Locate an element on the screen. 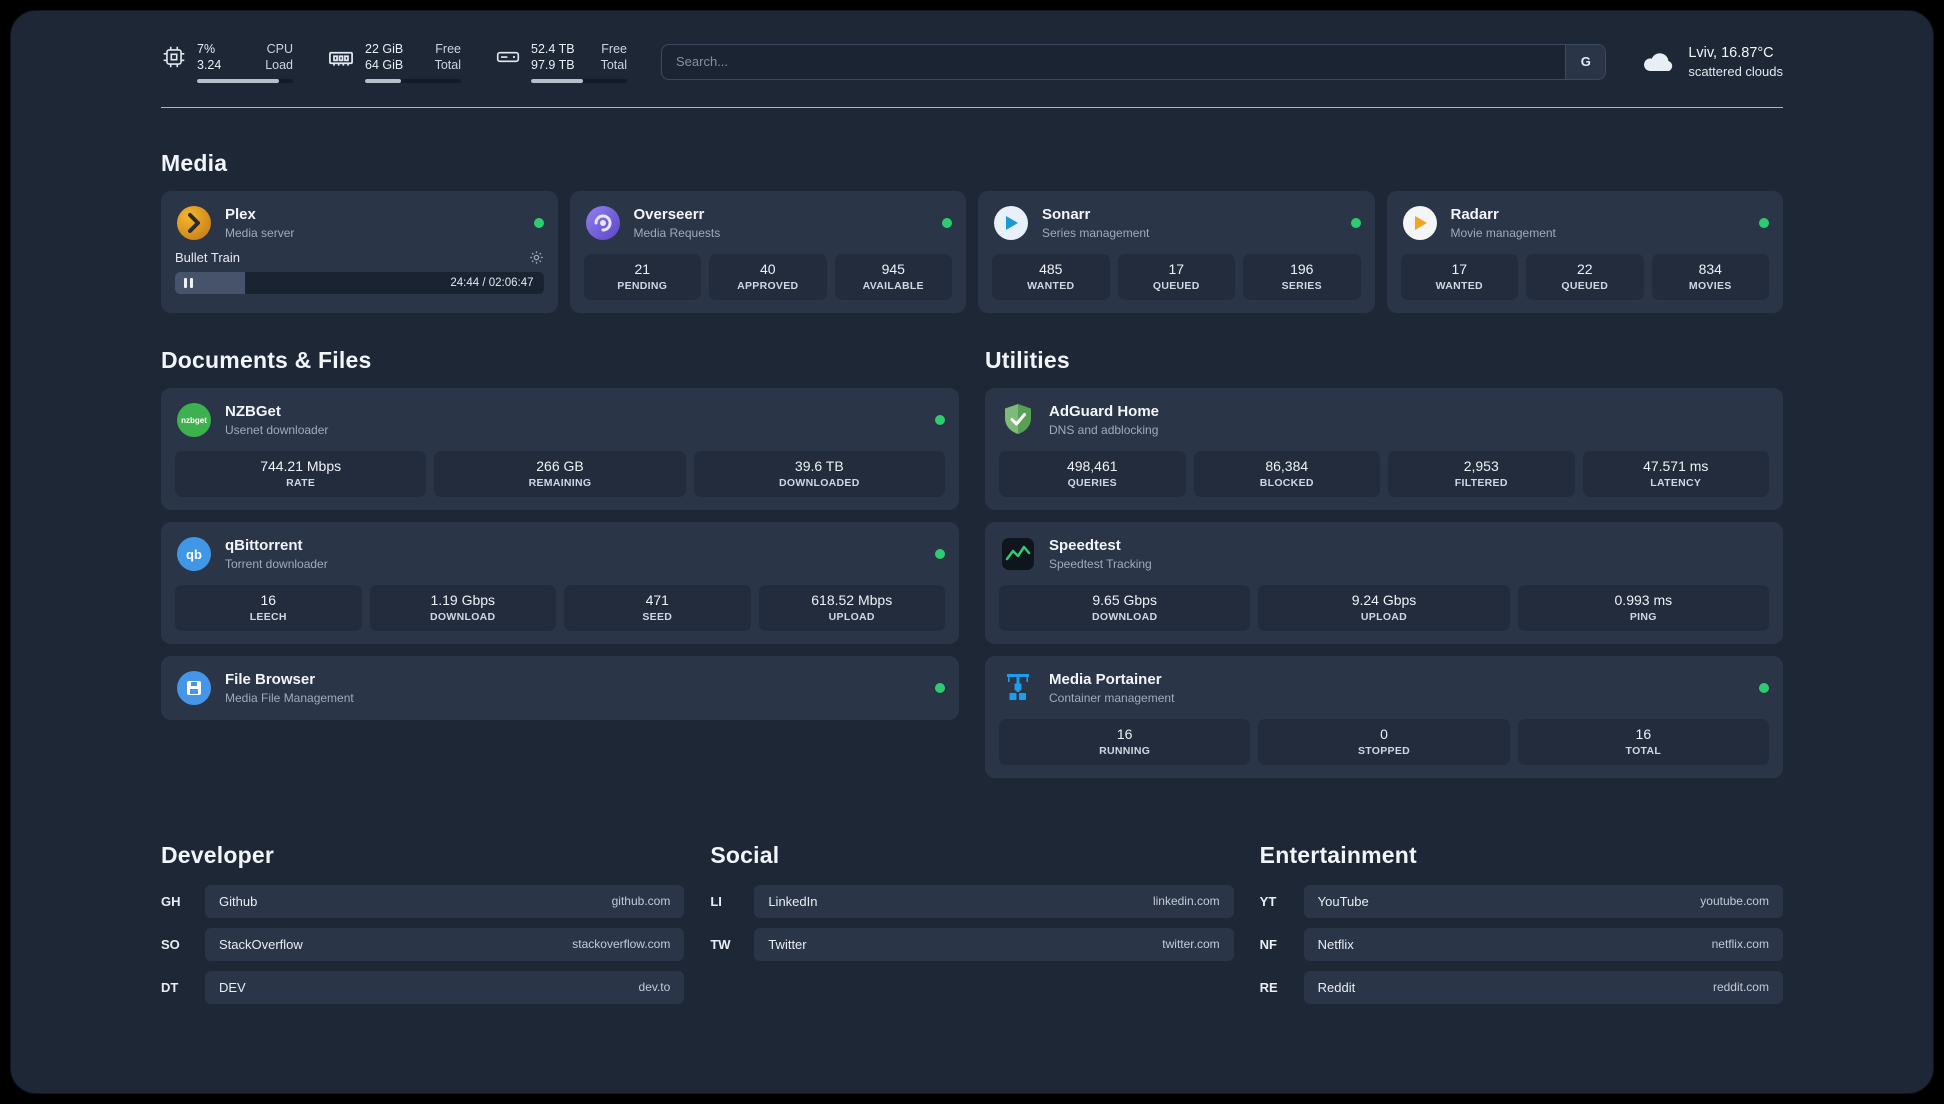  section-title-entertainment: Entertainment is located at coordinates (1338, 854).